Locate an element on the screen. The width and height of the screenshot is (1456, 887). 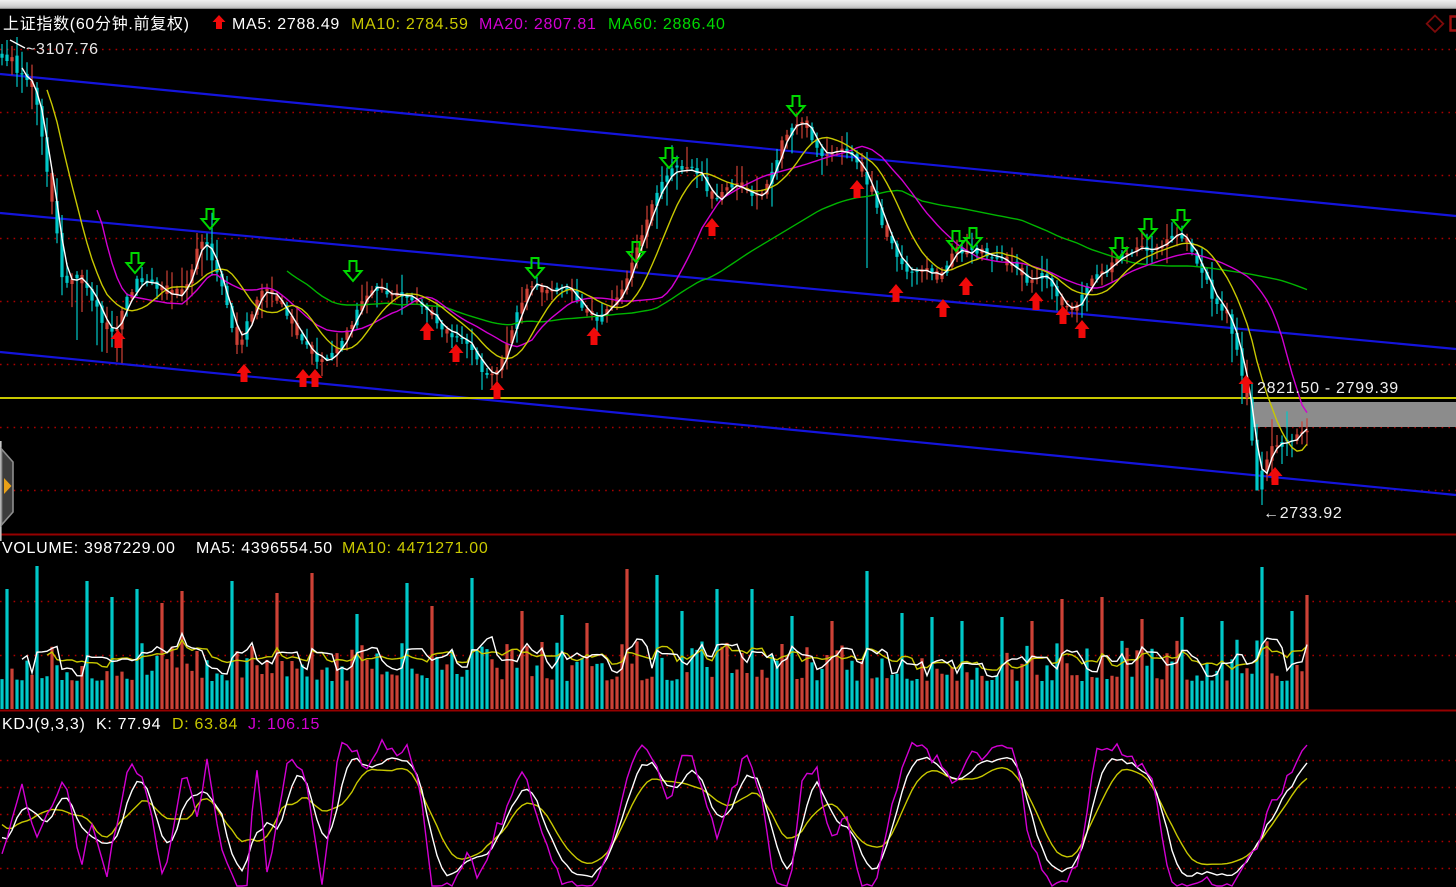
svg-text: MA10: 2784.59 is located at coordinates (410, 24).